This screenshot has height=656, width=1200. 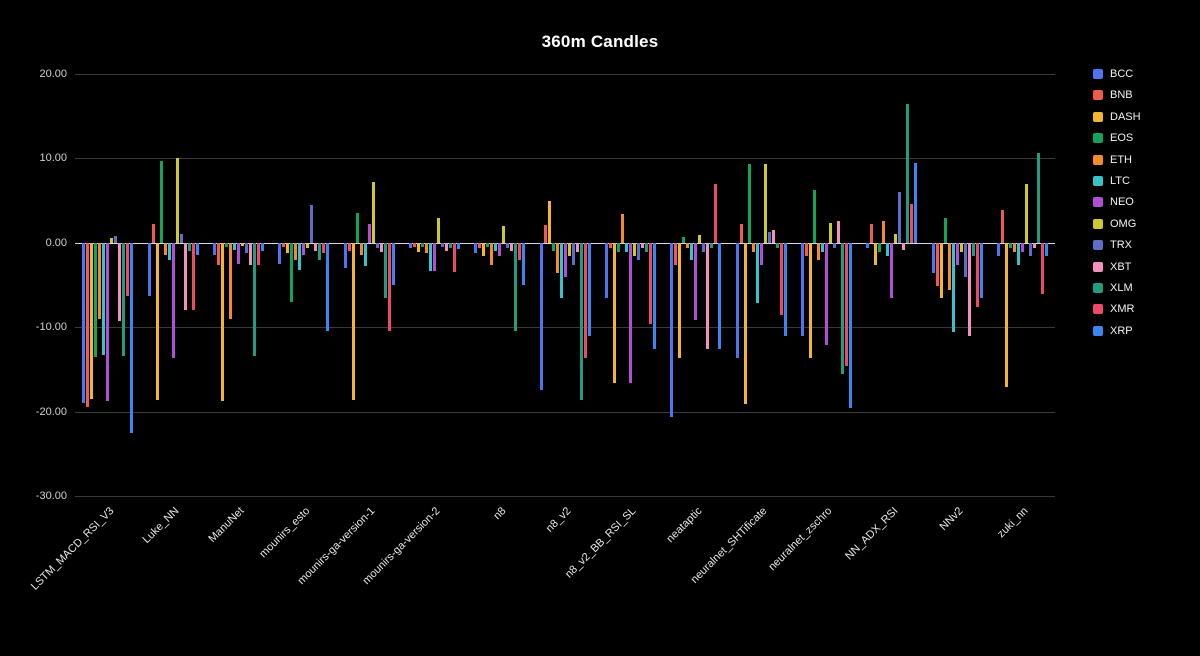 I want to click on bar-LTC-Luke_NN, so click(x=169, y=251).